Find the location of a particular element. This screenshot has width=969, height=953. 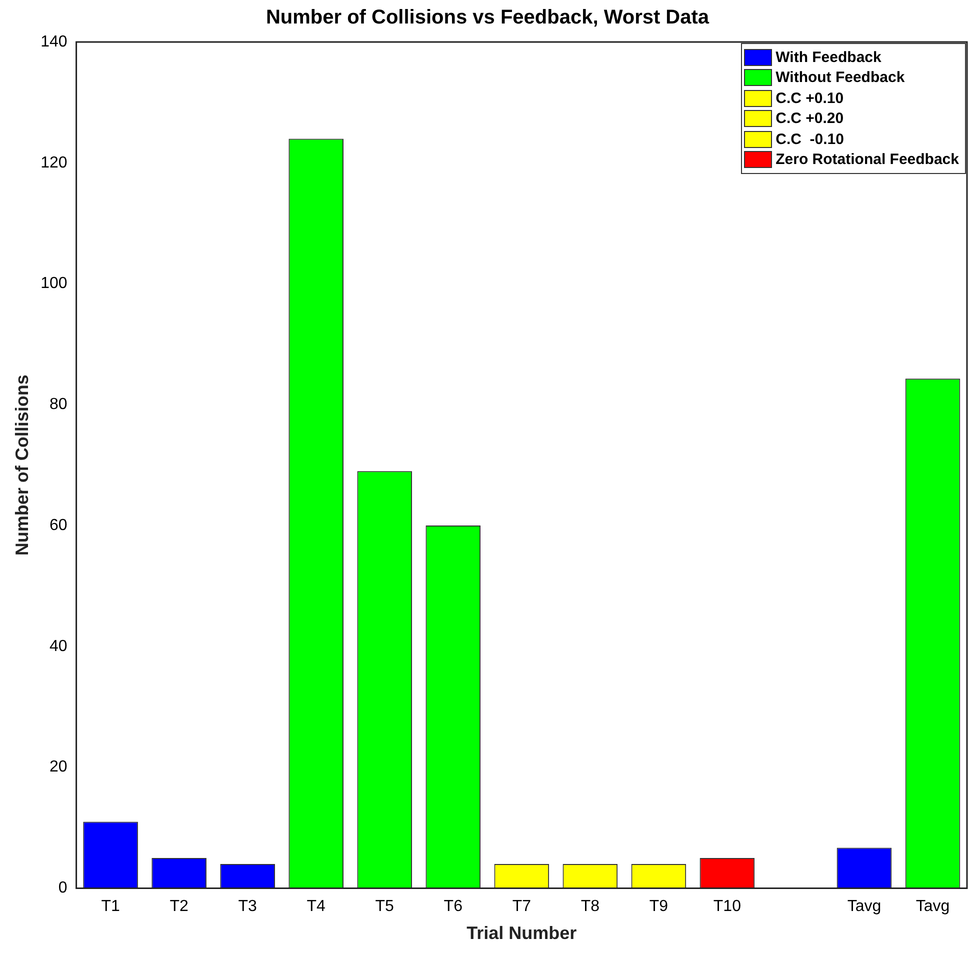

y-axis-title: Number of Collisions is located at coordinates (22, 465).